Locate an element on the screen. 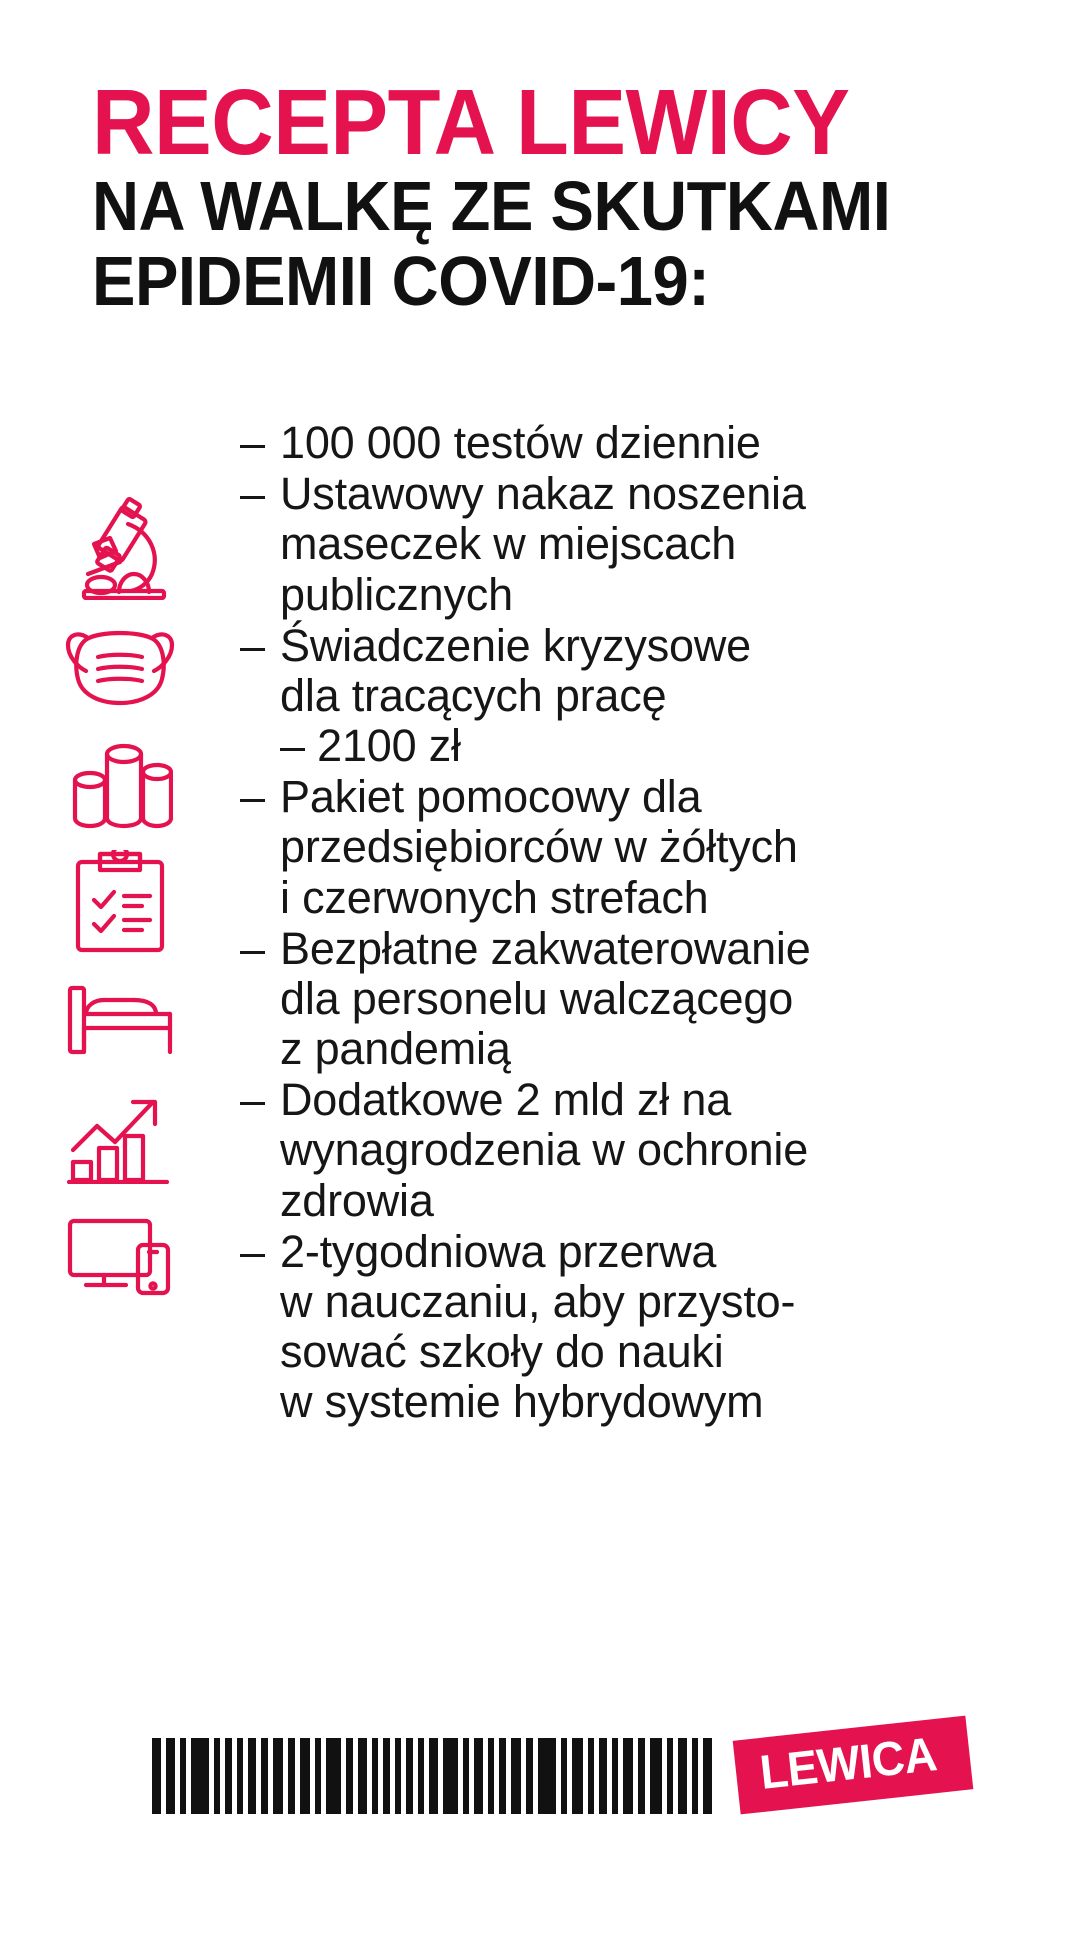  logo-badge: LEWICA is located at coordinates (853, 1765).